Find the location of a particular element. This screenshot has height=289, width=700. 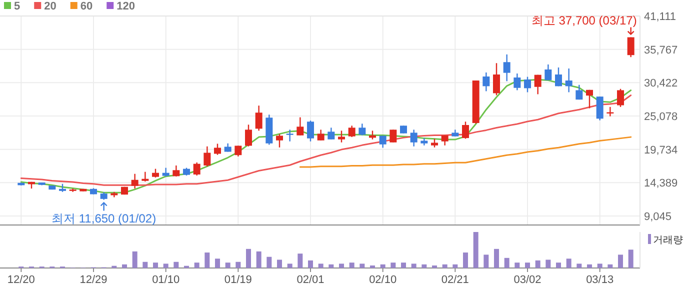

y-tick-label: 41,111 is located at coordinates (660, 17).